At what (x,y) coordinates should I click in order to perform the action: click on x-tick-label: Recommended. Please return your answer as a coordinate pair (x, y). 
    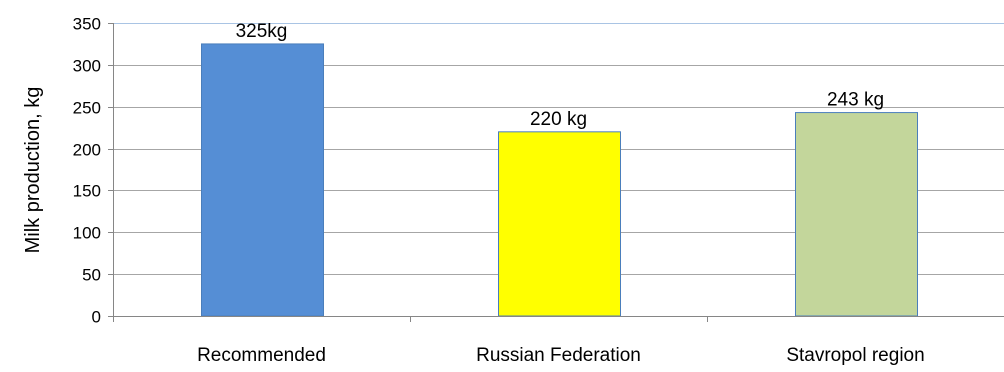
    Looking at the image, I should click on (261, 355).